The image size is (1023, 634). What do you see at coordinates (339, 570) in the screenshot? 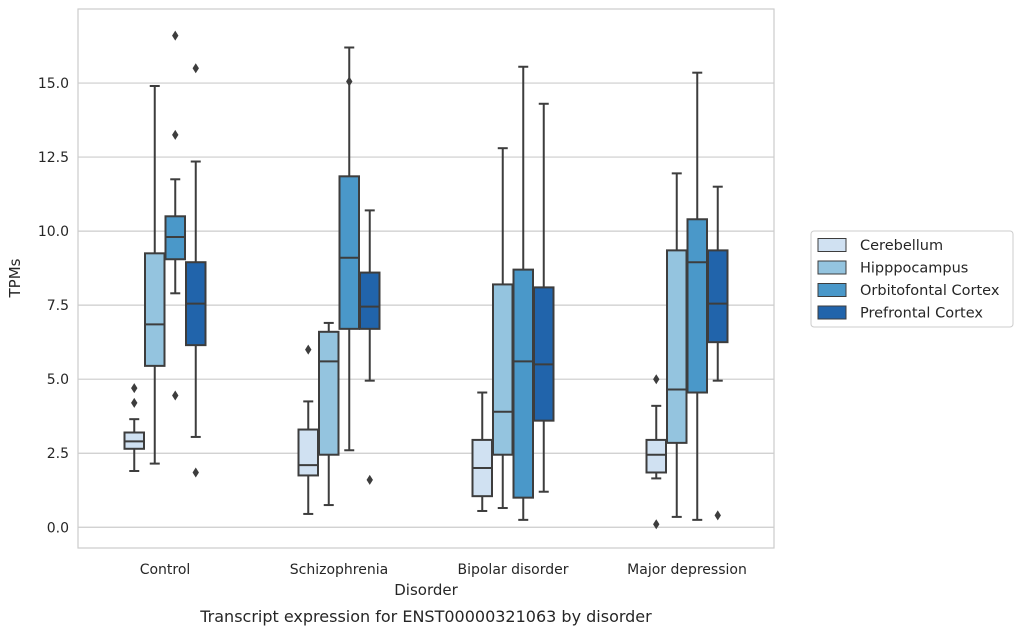
I see `x-tick-label: Schizophrenia` at bounding box center [339, 570].